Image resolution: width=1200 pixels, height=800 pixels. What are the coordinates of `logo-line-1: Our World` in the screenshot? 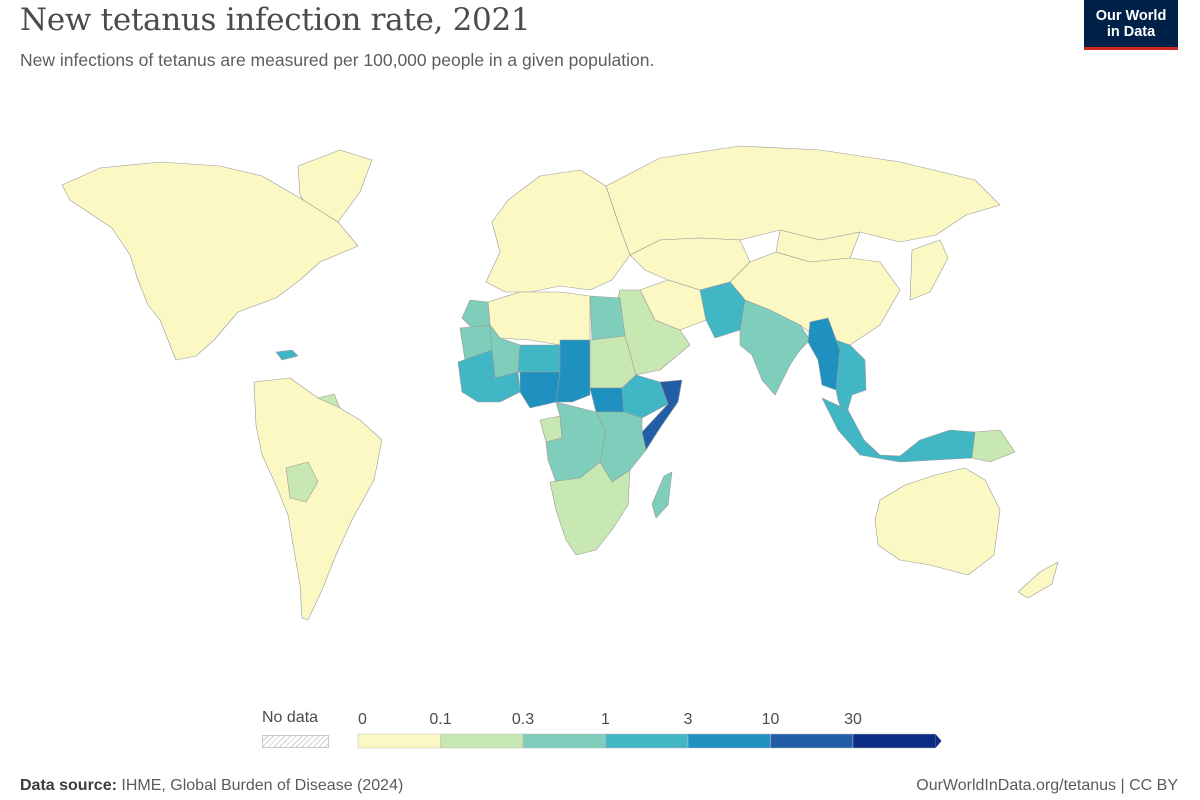 It's located at (1131, 15).